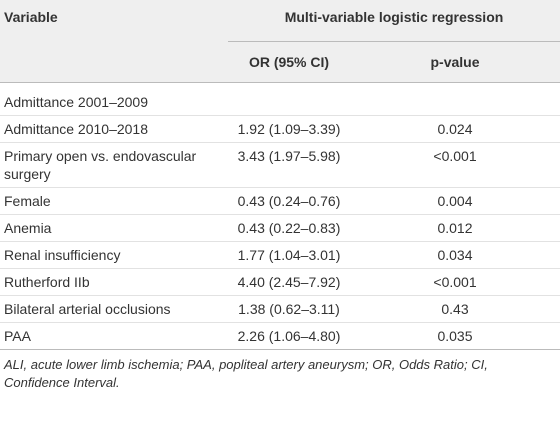  I want to click on table-cell: Admittance 2001–2009, so click(76, 102).